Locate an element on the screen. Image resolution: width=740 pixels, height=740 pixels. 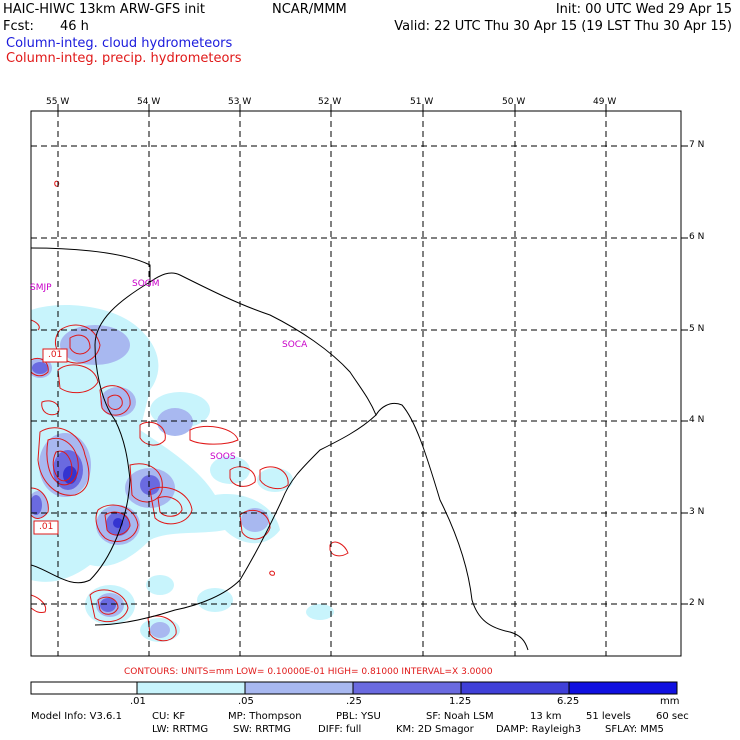
model-info: SW: RRTMG is located at coordinates (262, 729).